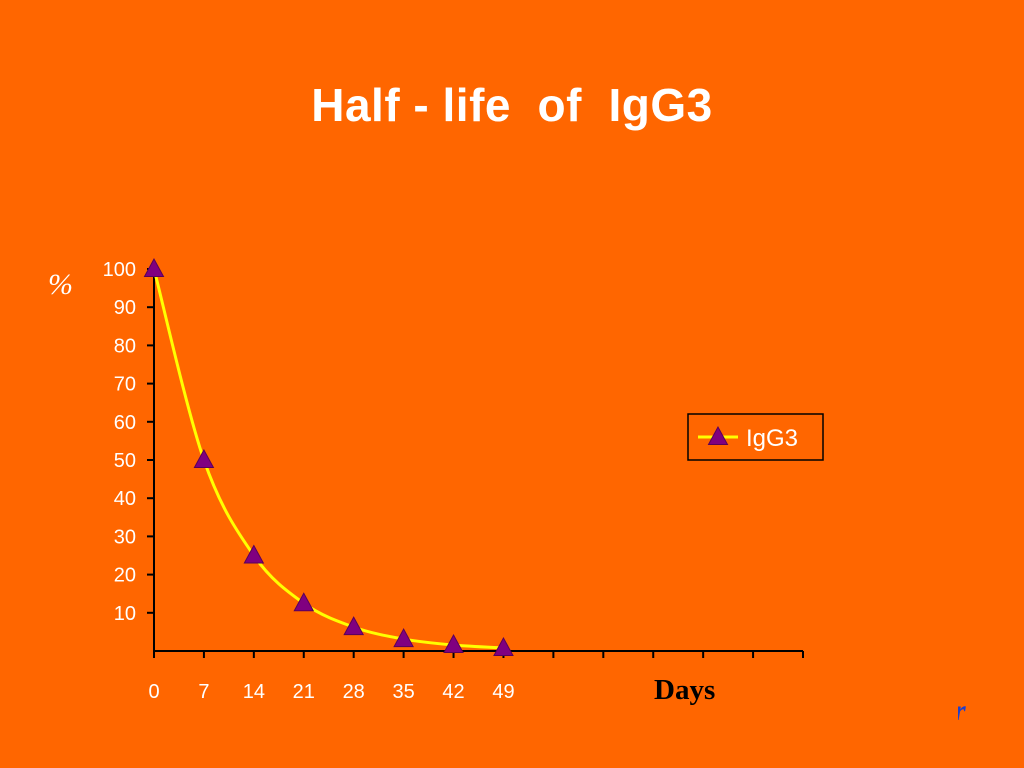 The image size is (1024, 768). What do you see at coordinates (153, 692) in the screenshot?
I see `x-tick-label: 0` at bounding box center [153, 692].